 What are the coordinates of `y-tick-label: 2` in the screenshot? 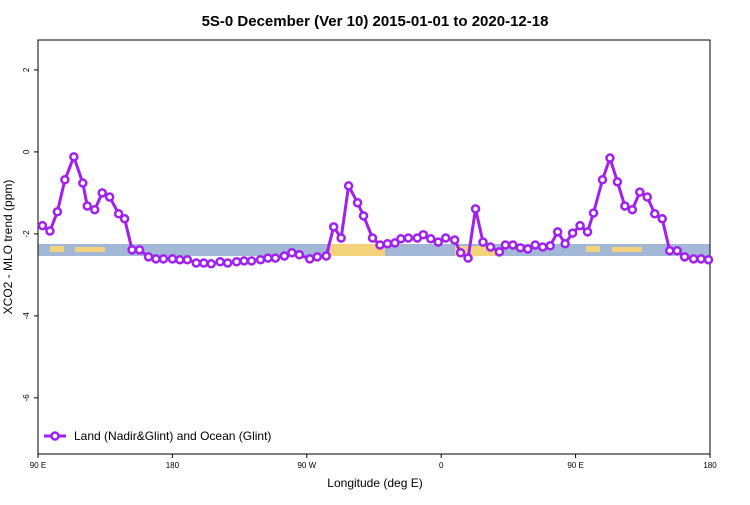 It's located at (26, 69).